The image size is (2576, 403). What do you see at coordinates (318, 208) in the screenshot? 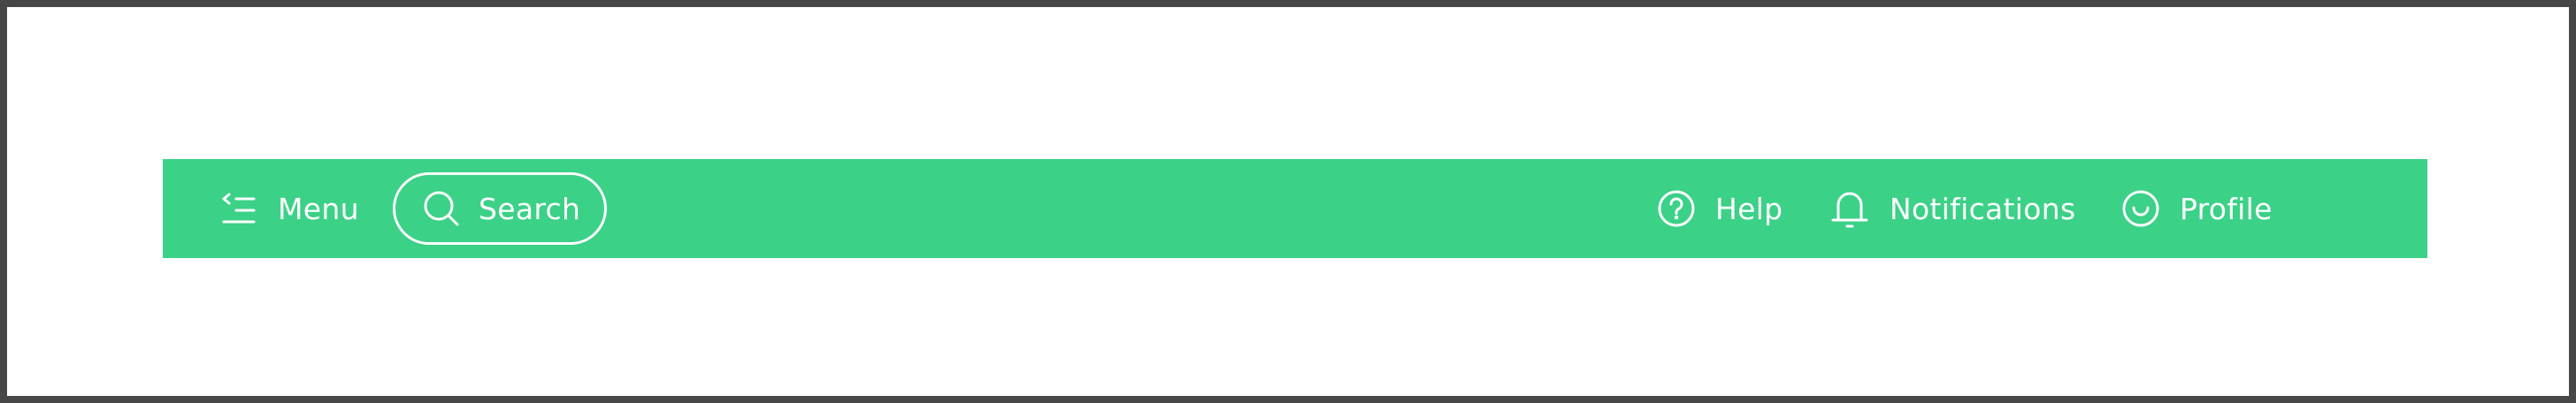
I see `menu-label: Menu` at bounding box center [318, 208].